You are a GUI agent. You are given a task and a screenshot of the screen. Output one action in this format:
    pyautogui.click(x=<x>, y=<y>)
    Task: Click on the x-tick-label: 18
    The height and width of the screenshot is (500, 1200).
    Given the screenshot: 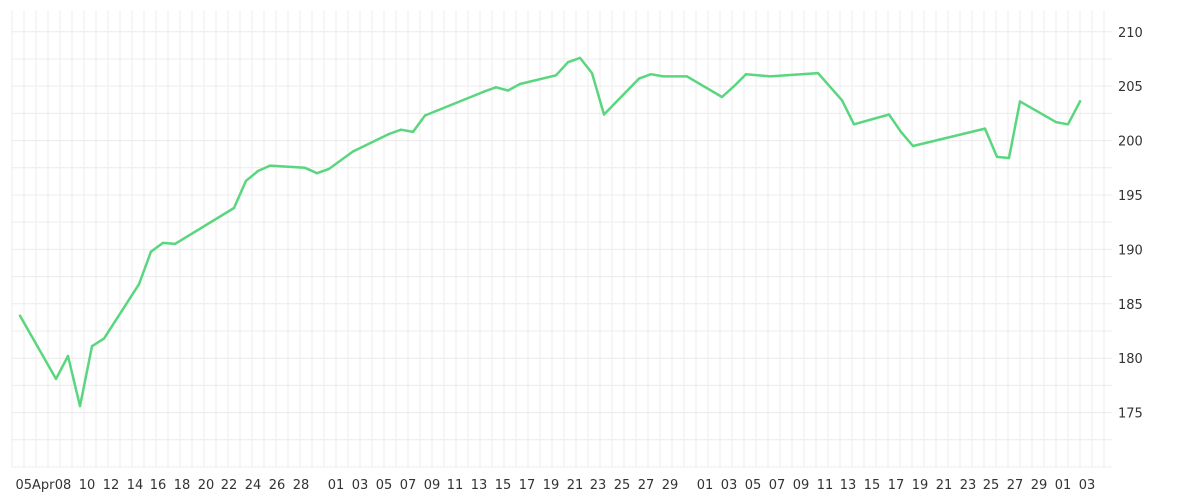 What is the action you would take?
    pyautogui.click(x=182, y=485)
    